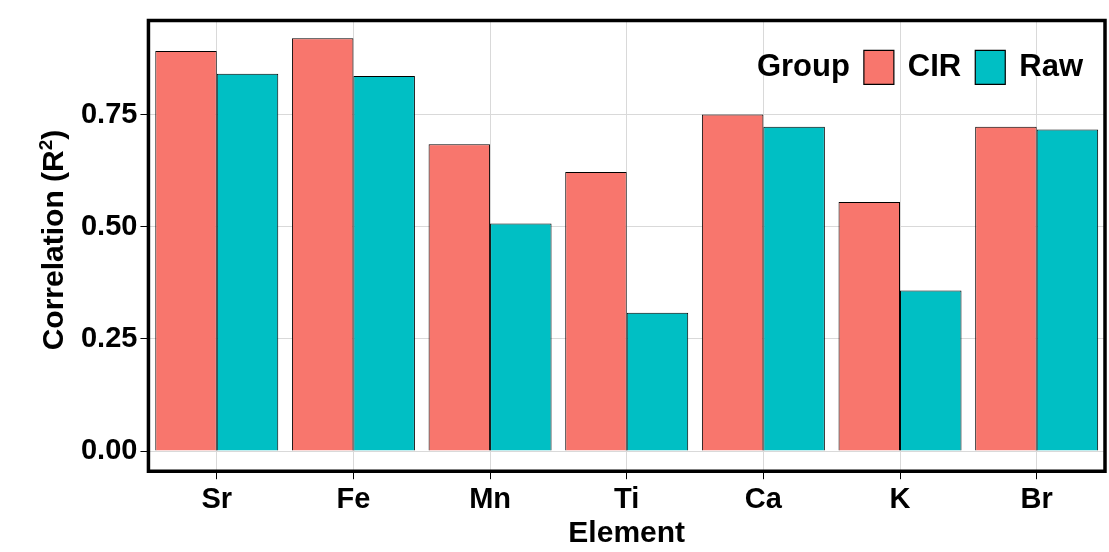  What do you see at coordinates (934, 65) in the screenshot?
I see `legend-label: CIR` at bounding box center [934, 65].